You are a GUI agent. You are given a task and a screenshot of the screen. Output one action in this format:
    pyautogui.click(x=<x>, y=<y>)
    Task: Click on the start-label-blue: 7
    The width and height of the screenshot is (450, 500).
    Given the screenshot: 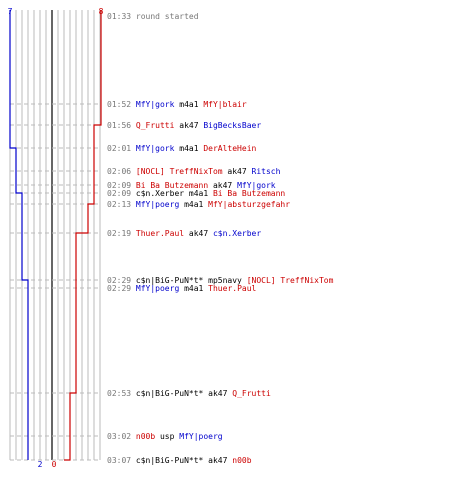 What is the action you would take?
    pyautogui.click(x=10, y=11)
    